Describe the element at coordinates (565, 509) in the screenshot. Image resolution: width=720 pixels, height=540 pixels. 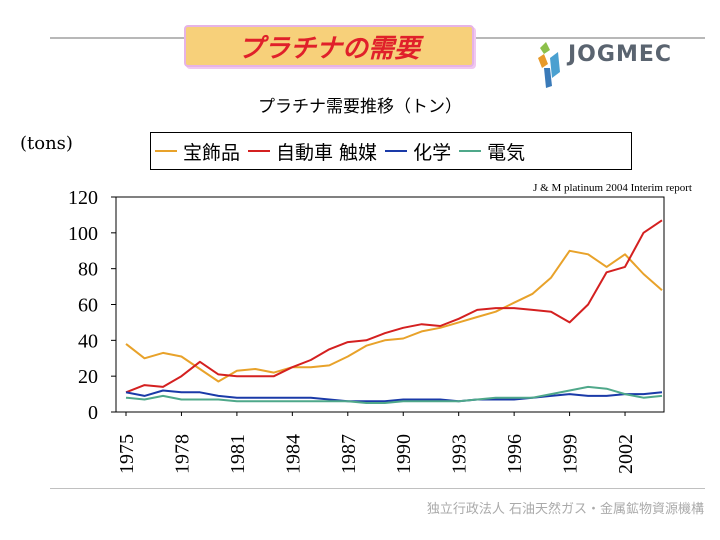
I see `footer-organization: 独立行政法人 石油天然ガス・金属鉱物資源機構` at that location.